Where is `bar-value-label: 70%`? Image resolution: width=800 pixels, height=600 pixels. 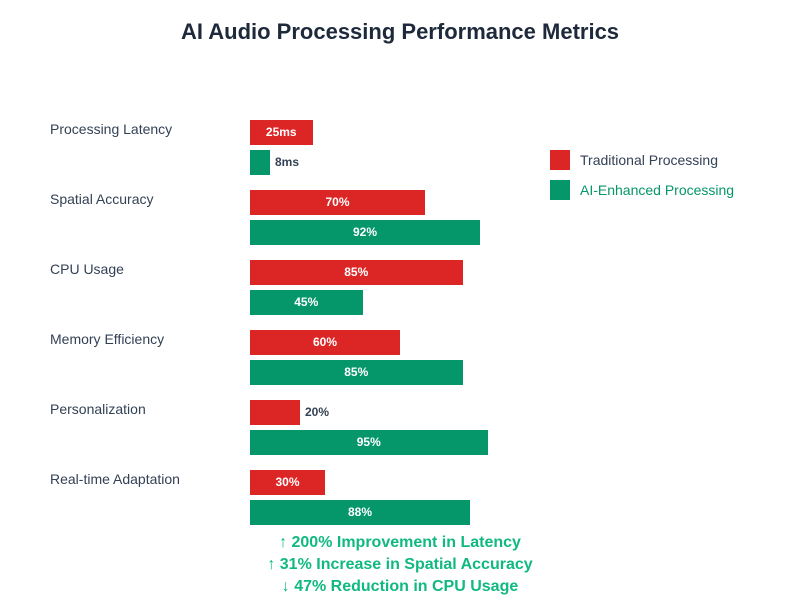
bar-value-label: 70% is located at coordinates (337, 202).